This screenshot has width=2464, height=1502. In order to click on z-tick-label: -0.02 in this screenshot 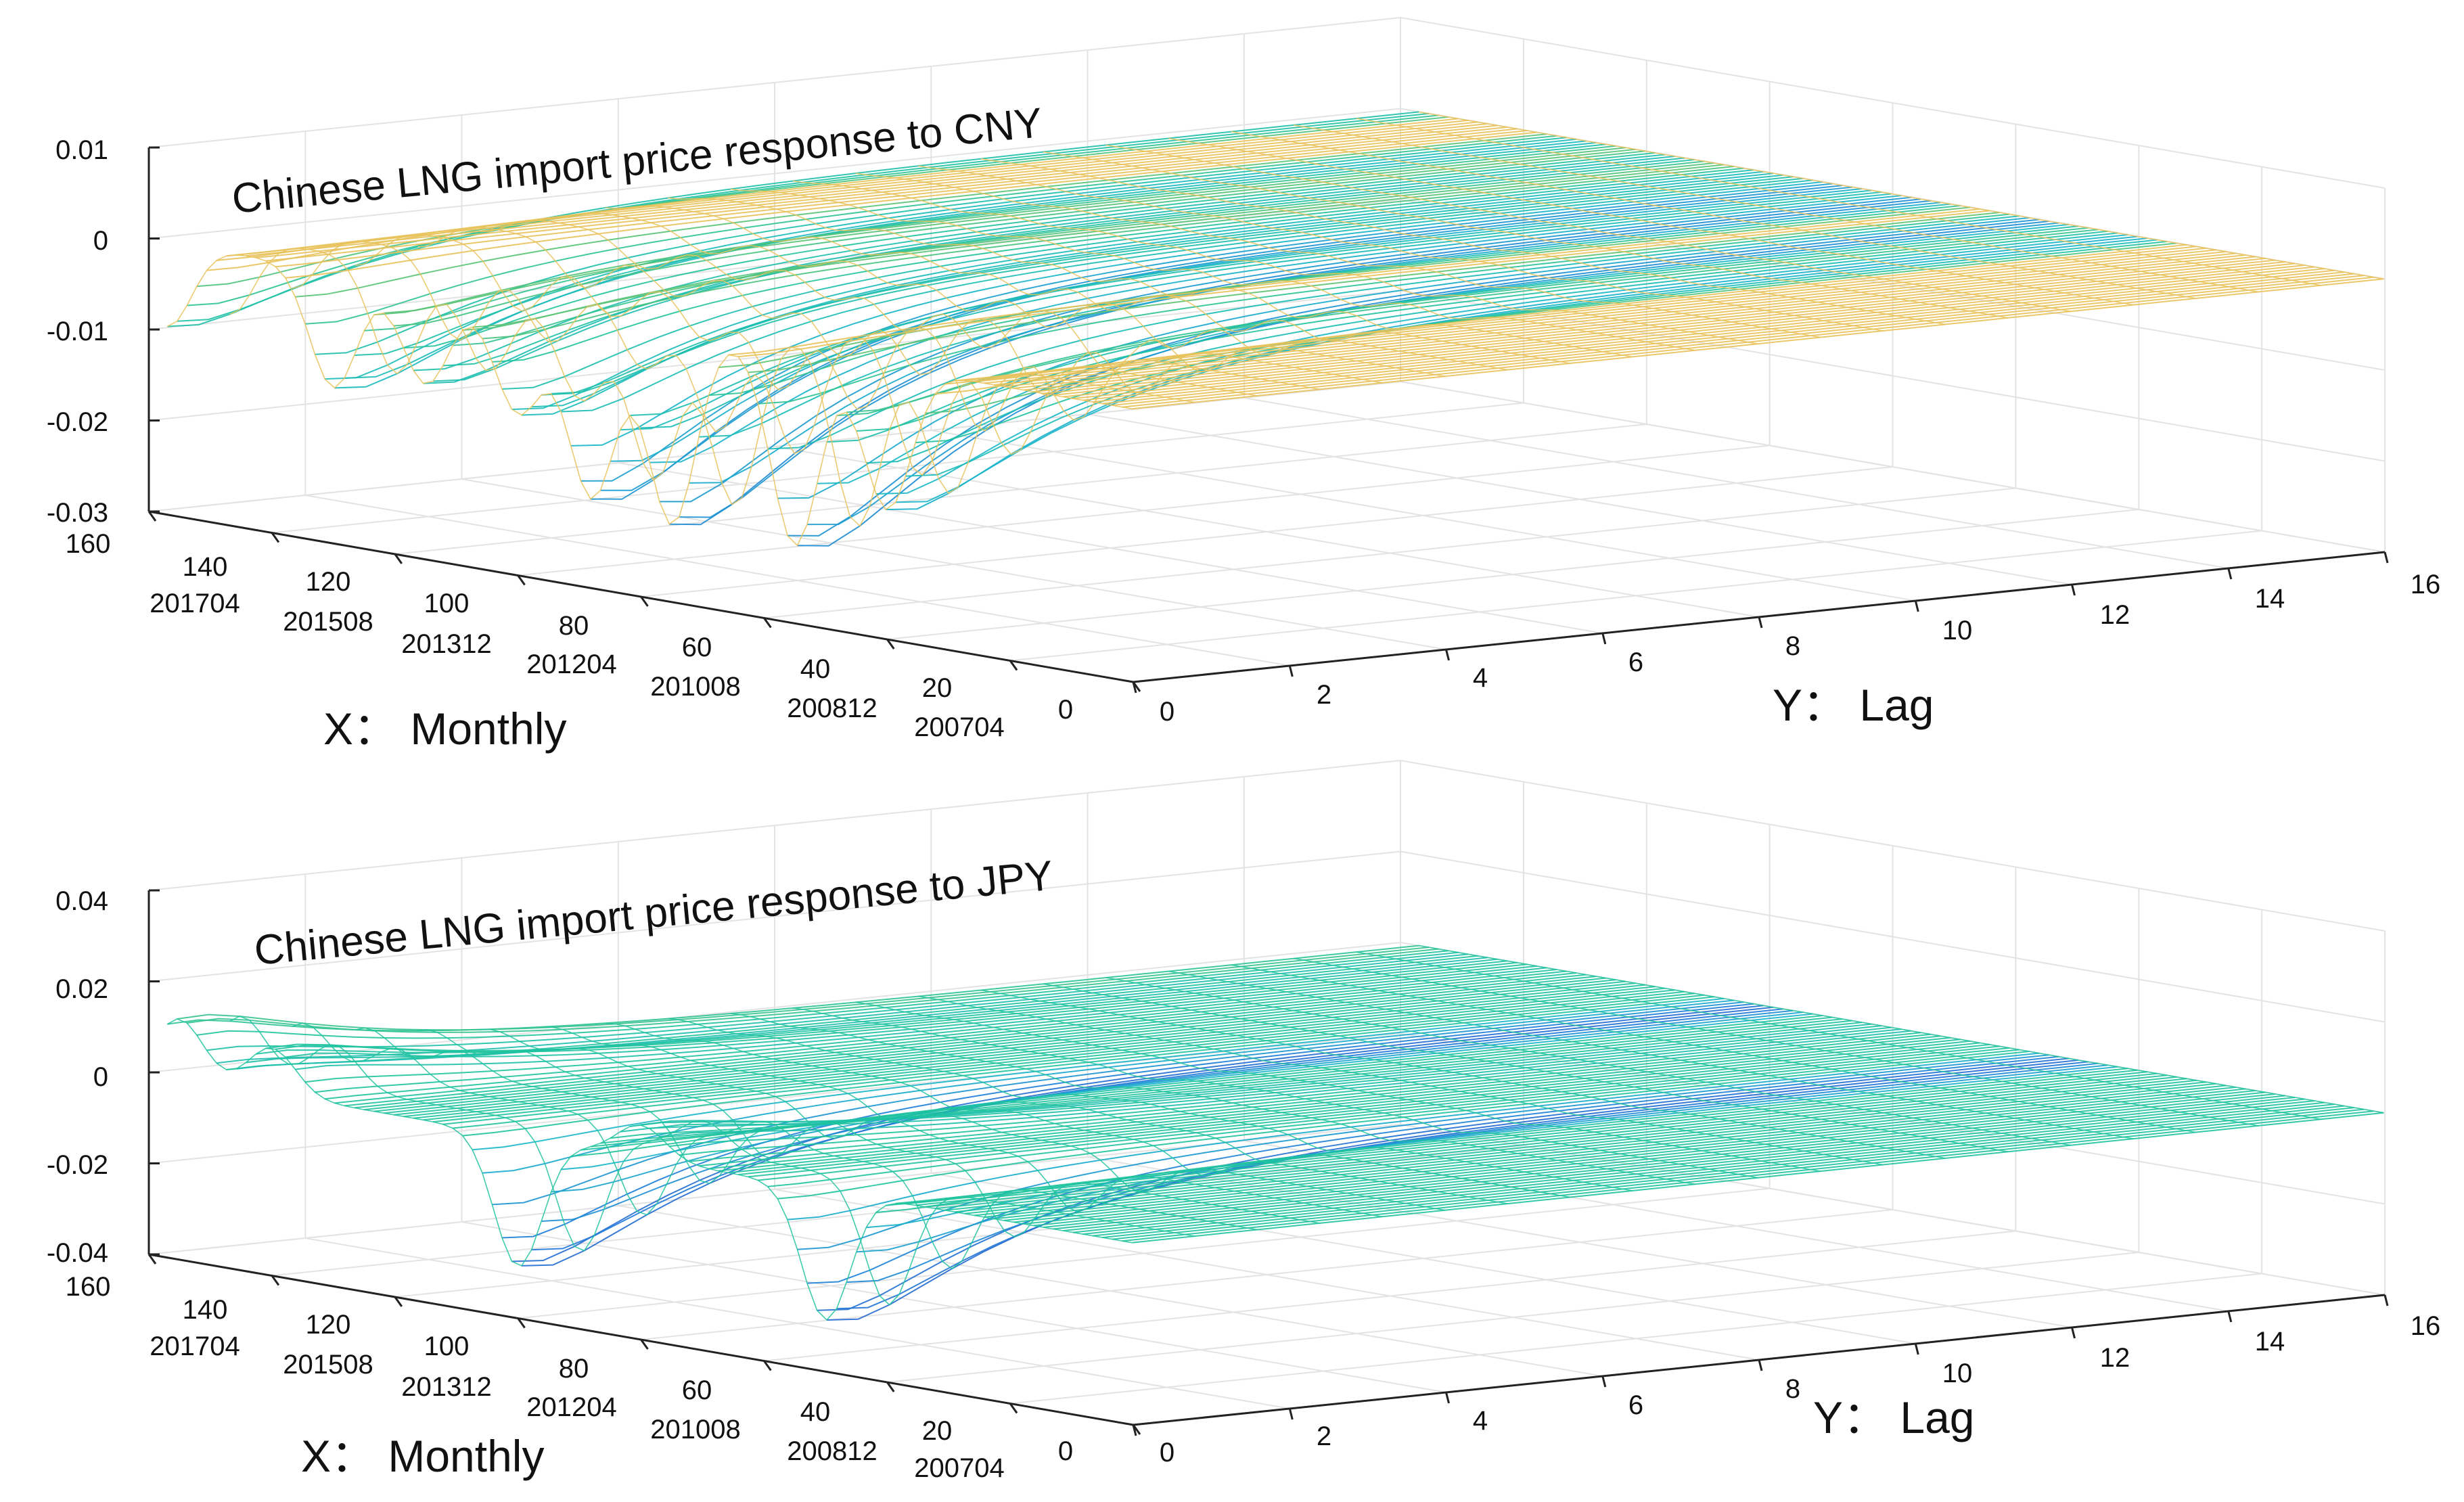, I will do `click(77, 422)`.